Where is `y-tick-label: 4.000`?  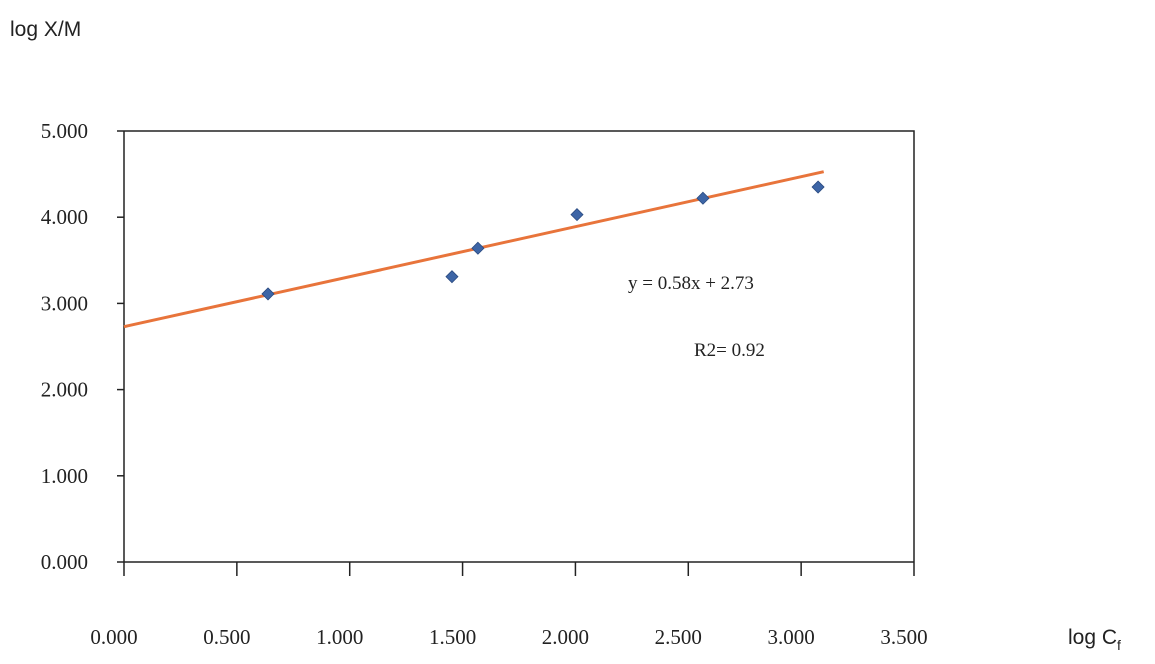
y-tick-label: 4.000 is located at coordinates (64, 217).